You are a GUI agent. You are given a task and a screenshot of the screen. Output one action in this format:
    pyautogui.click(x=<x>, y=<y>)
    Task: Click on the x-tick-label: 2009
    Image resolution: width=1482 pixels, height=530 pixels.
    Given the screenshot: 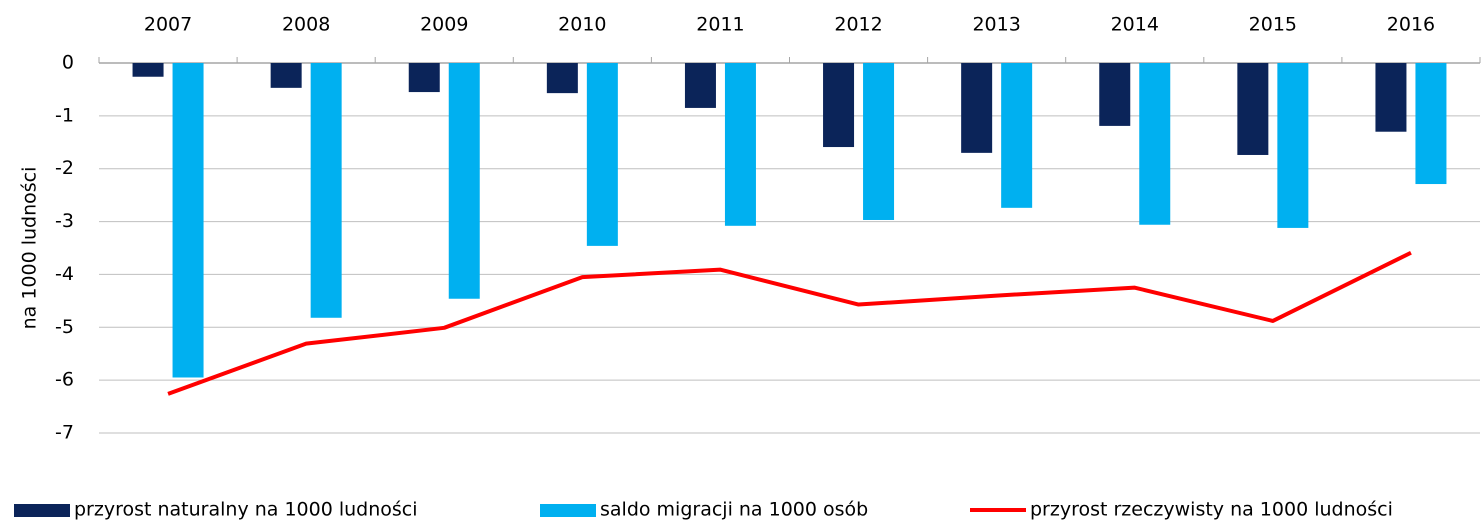 What is the action you would take?
    pyautogui.click(x=444, y=25)
    